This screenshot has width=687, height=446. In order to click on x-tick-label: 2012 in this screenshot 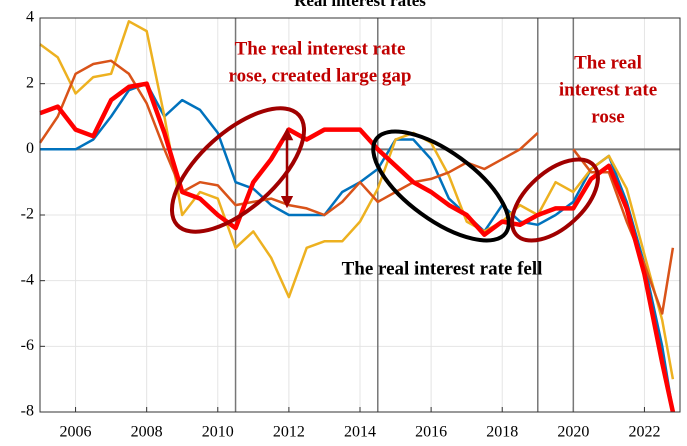, I will do `click(289, 432)`.